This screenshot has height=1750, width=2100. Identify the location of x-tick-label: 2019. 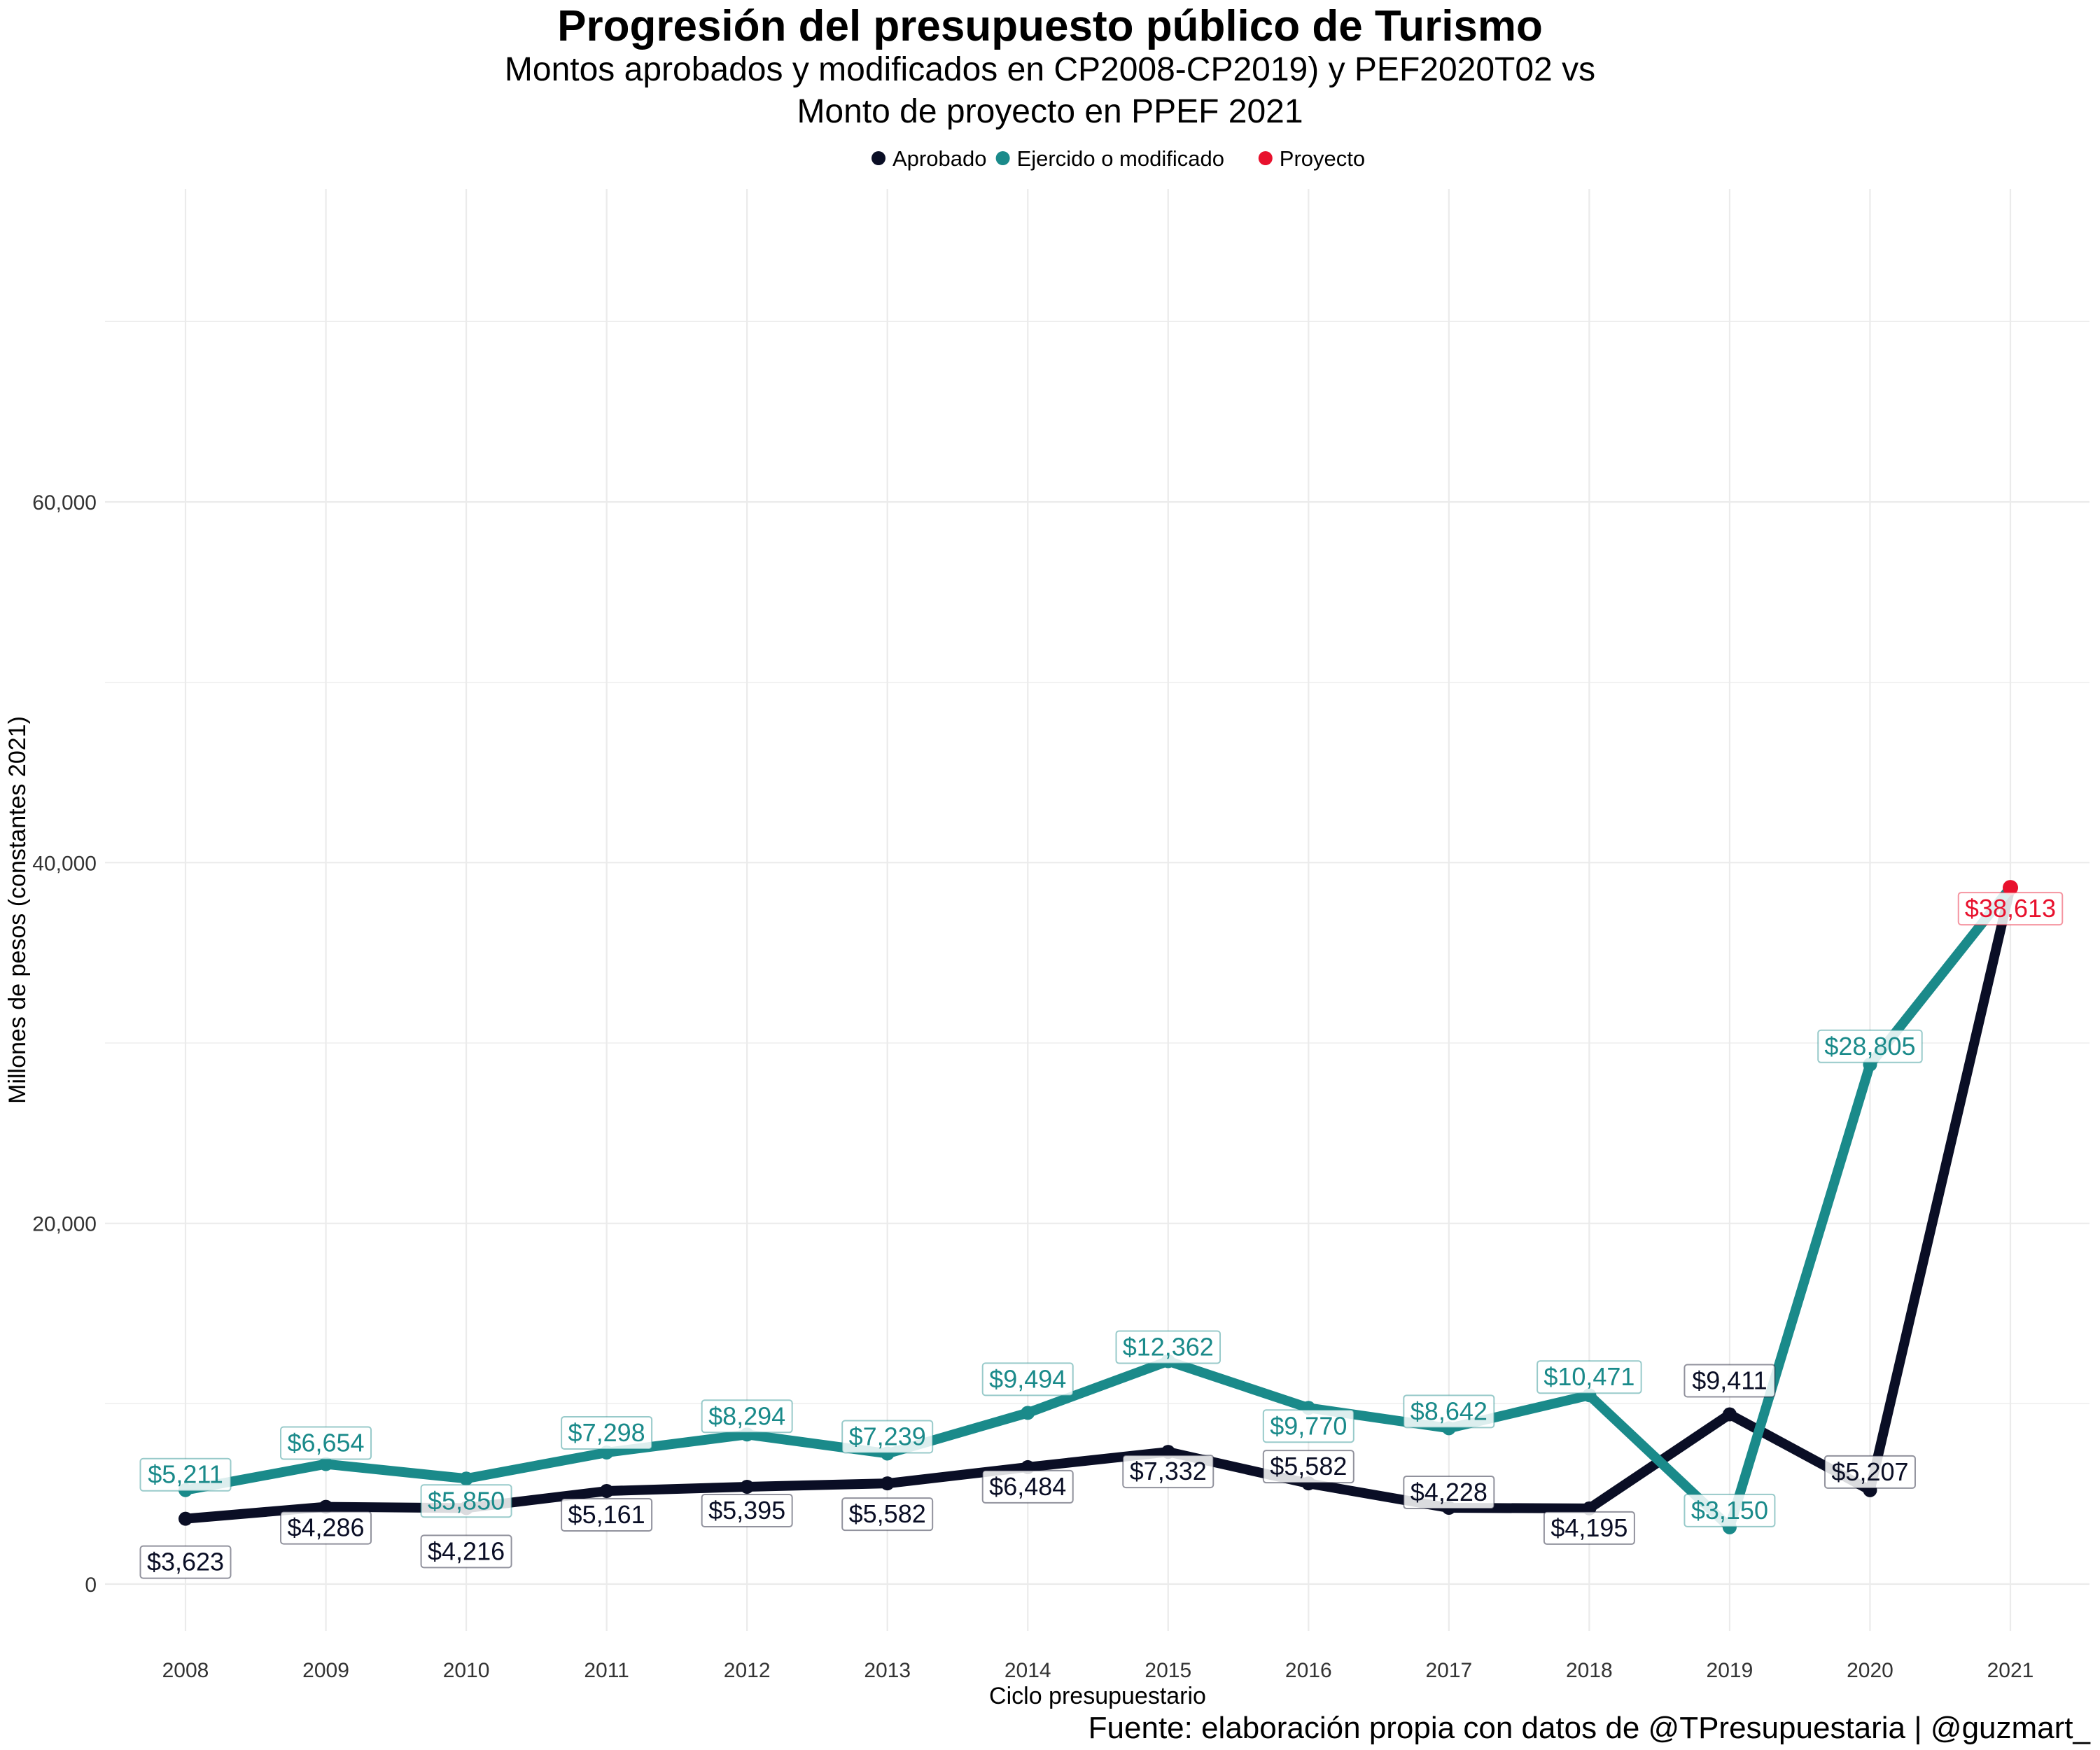
(1730, 1670).